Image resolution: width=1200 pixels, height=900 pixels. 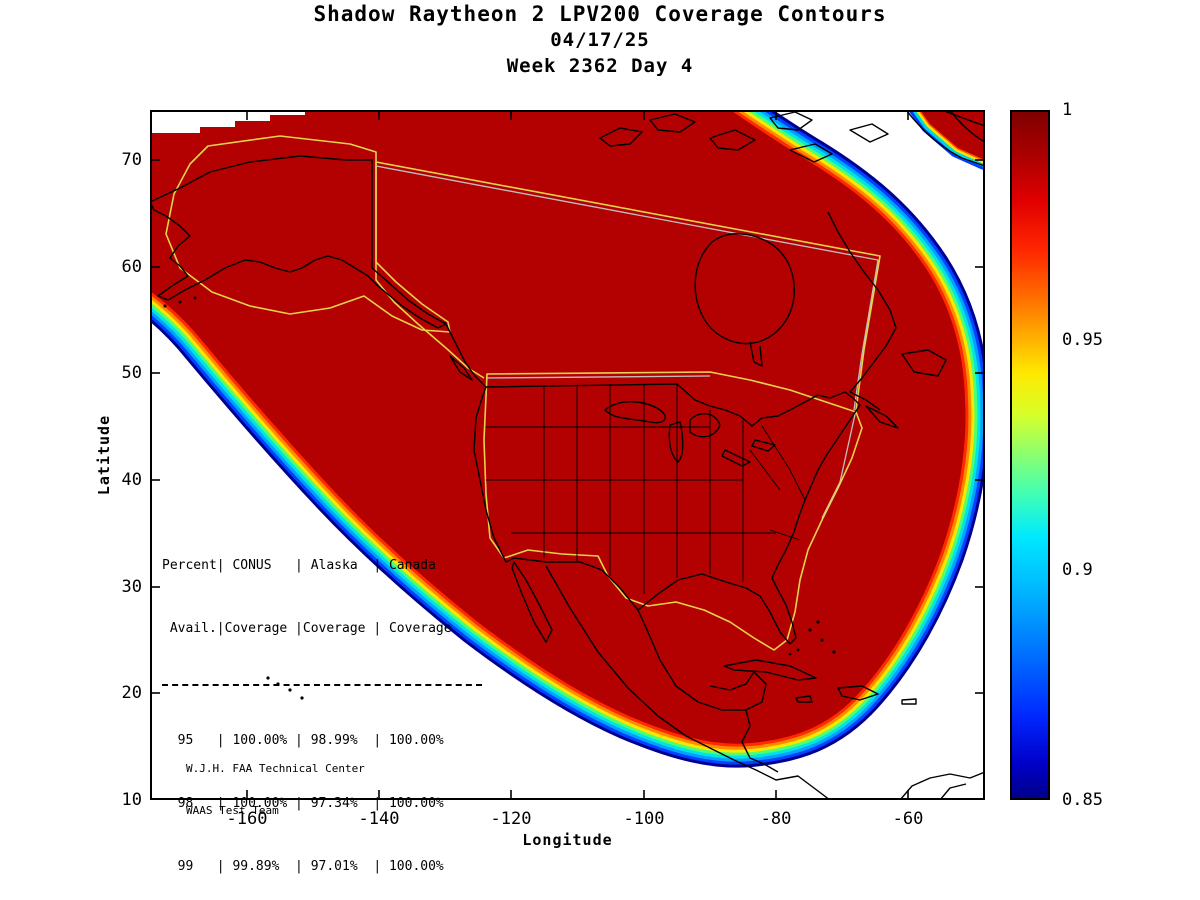 What do you see at coordinates (644, 819) in the screenshot?
I see `x-tick-label: -100` at bounding box center [644, 819].